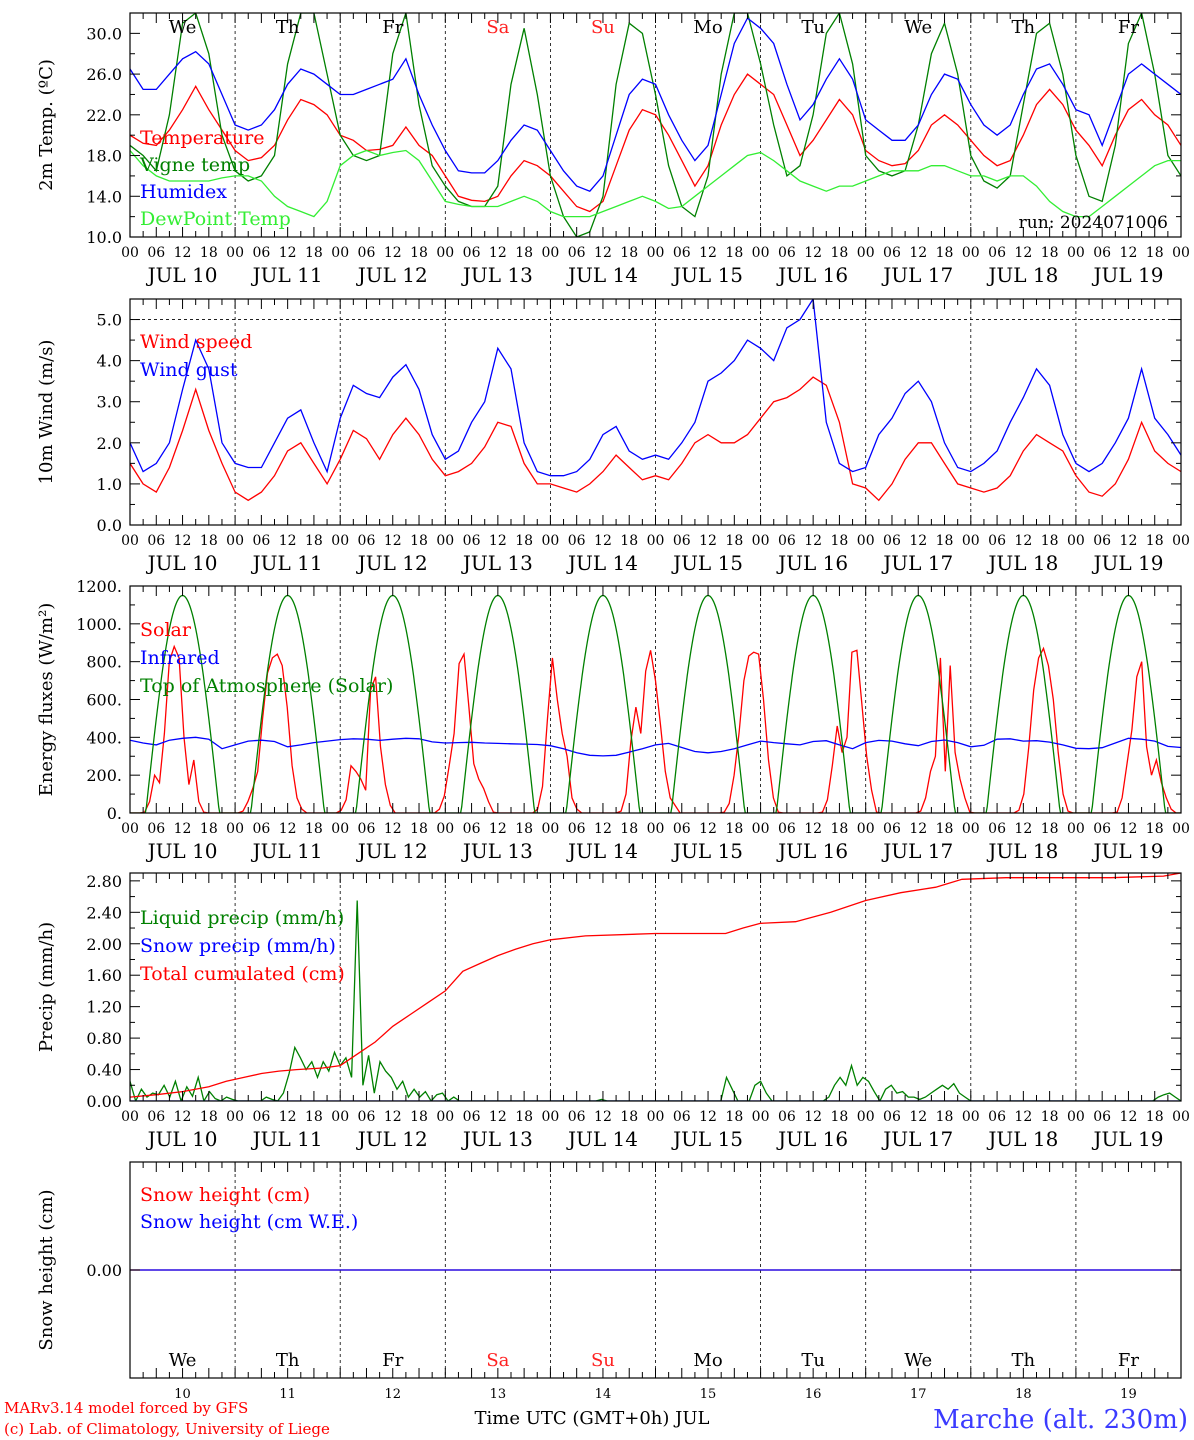 This screenshot has height=1440, width=1194. I want to click on day-number-label: 13, so click(498, 1394).